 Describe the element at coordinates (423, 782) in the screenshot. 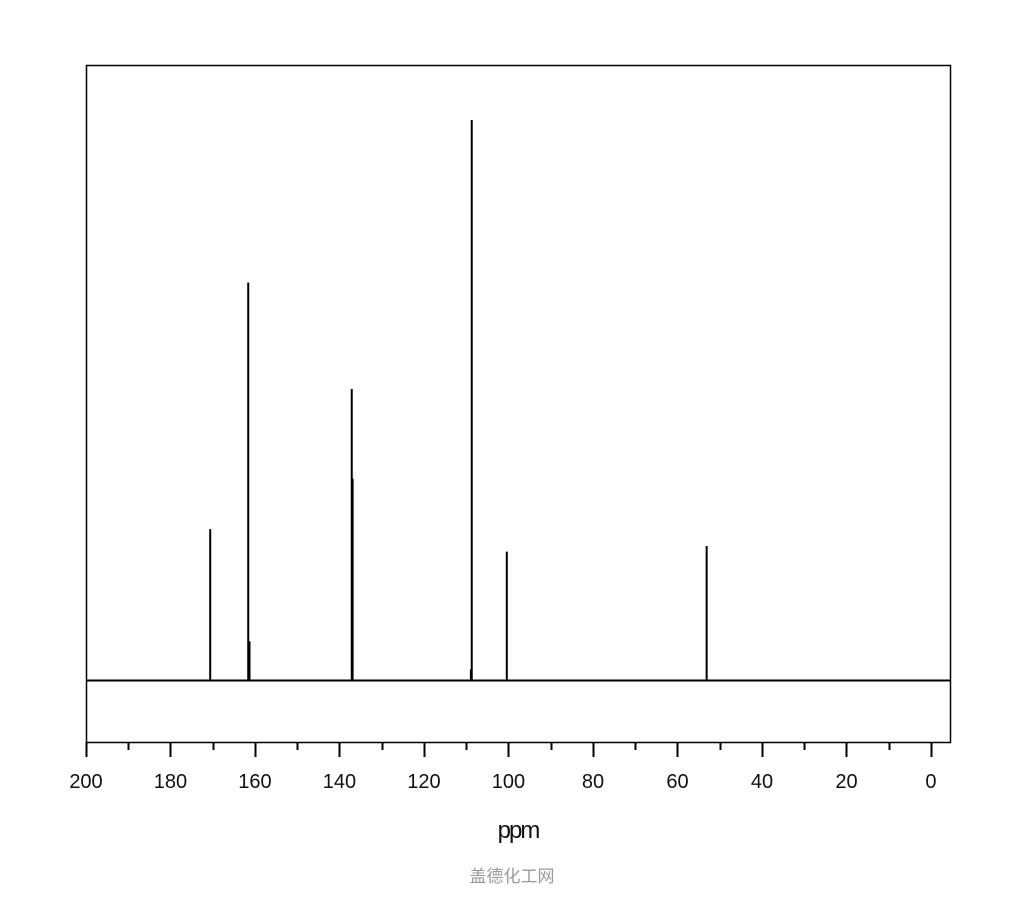

I see `x-tick-label: 120` at that location.